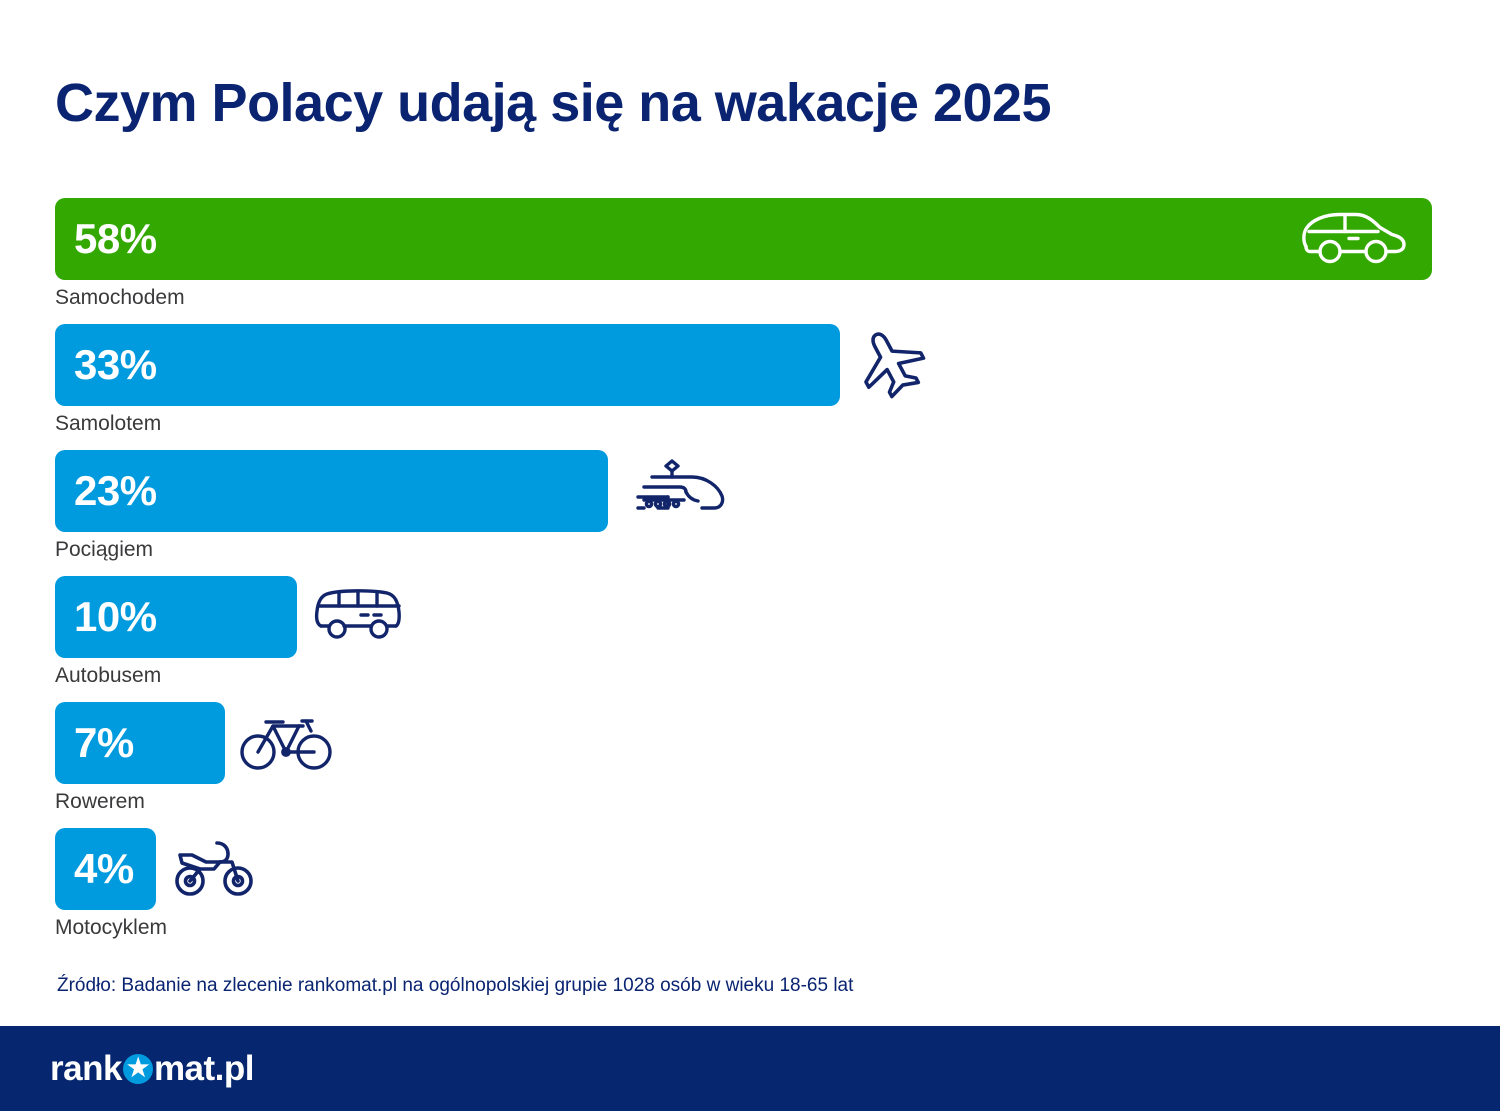 Image resolution: width=1500 pixels, height=1111 pixels. Describe the element at coordinates (108, 423) in the screenshot. I see `bar-category-label: Samolotem` at that location.